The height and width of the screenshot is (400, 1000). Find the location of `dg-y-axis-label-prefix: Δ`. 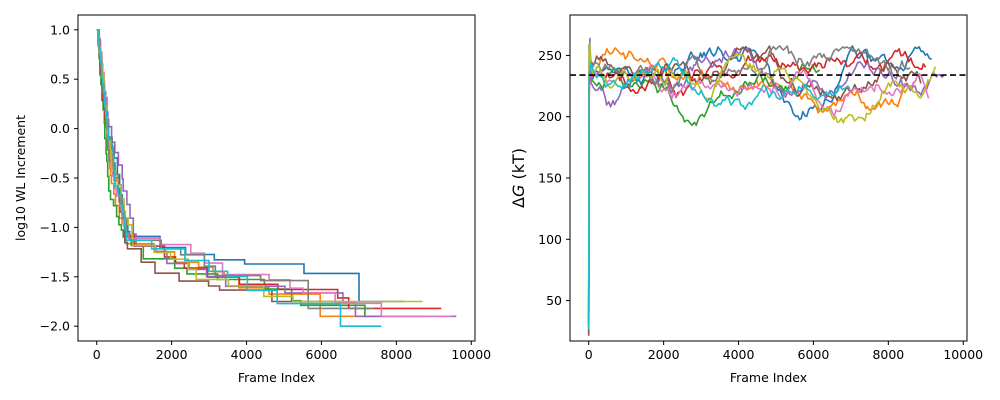

dg-y-axis-label-prefix: Δ is located at coordinates (518, 202).